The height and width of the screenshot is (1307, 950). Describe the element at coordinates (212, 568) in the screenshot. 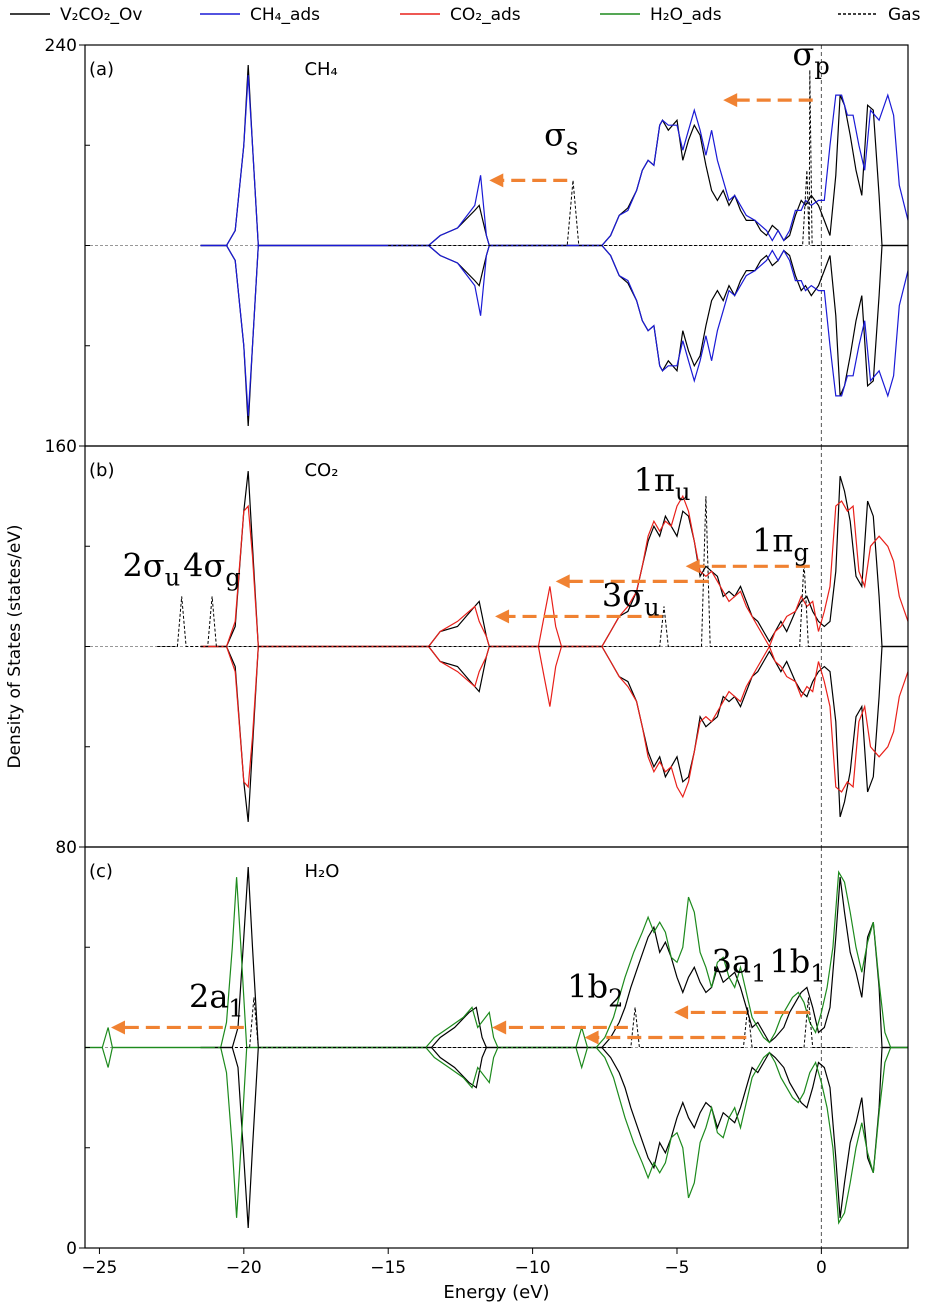

I see `orbital-label-b-1: 4σg` at that location.